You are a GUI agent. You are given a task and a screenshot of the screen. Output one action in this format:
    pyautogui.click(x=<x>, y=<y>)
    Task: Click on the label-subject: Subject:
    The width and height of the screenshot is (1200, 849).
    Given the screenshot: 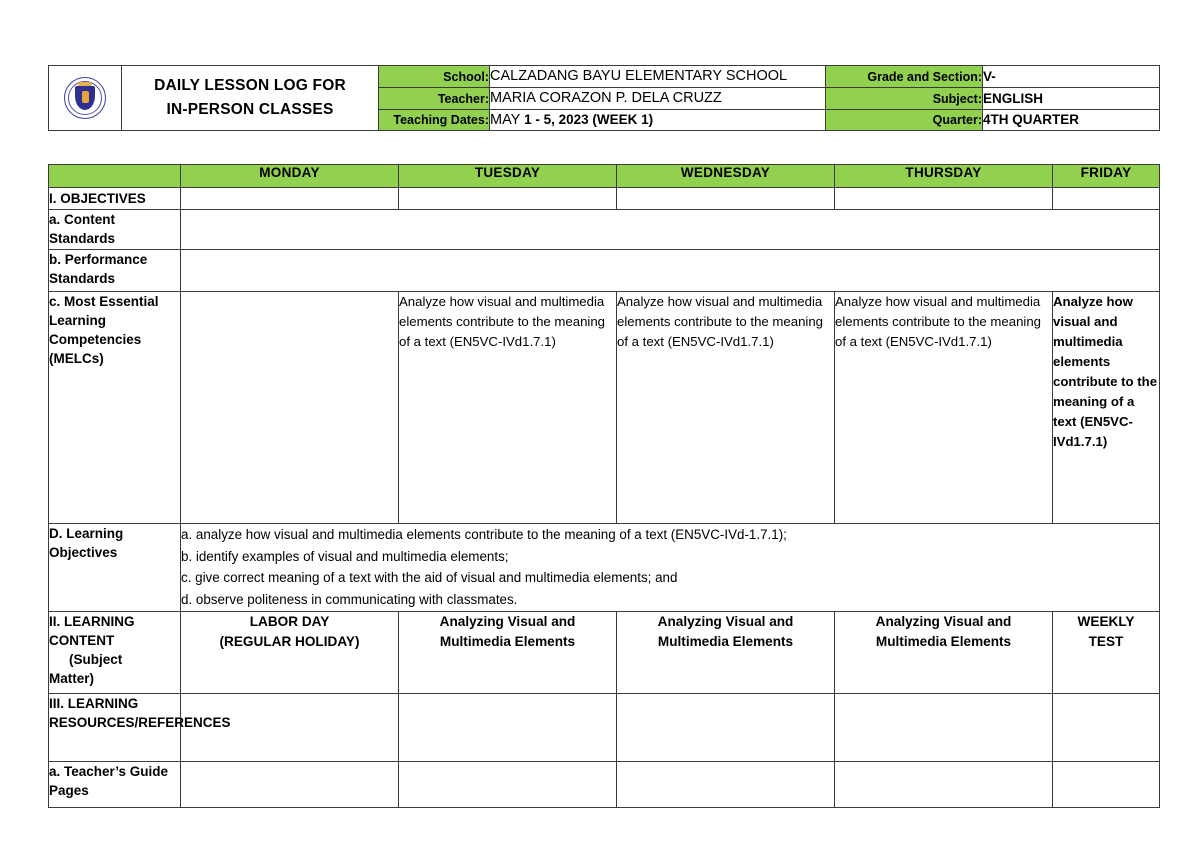 What is the action you would take?
    pyautogui.click(x=904, y=99)
    